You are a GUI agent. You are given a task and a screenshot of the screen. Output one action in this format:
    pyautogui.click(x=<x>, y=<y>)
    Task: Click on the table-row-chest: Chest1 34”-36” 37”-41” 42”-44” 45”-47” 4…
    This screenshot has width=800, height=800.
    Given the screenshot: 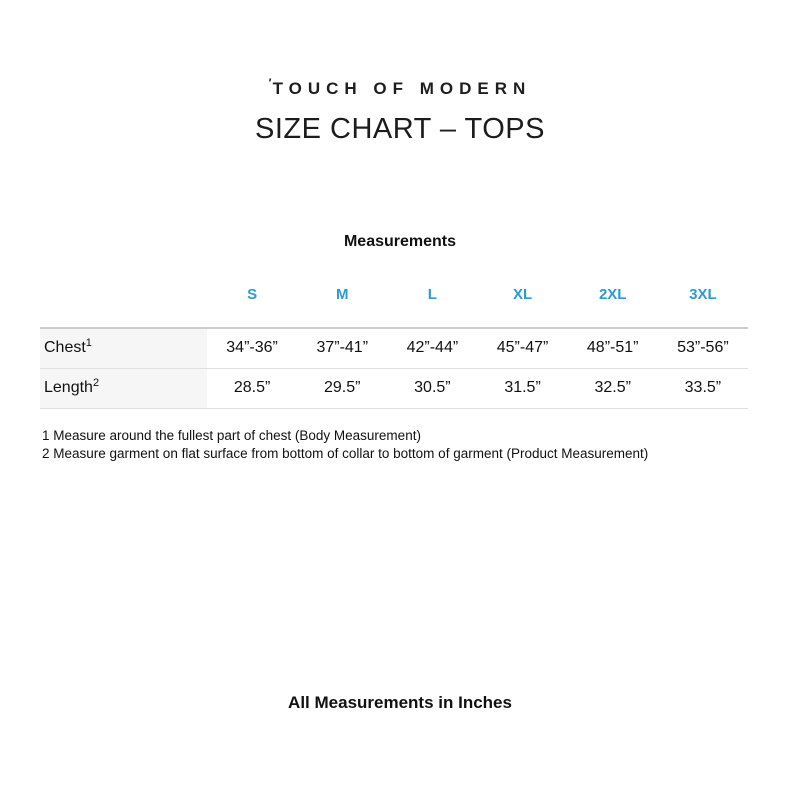 What is the action you would take?
    pyautogui.click(x=394, y=348)
    